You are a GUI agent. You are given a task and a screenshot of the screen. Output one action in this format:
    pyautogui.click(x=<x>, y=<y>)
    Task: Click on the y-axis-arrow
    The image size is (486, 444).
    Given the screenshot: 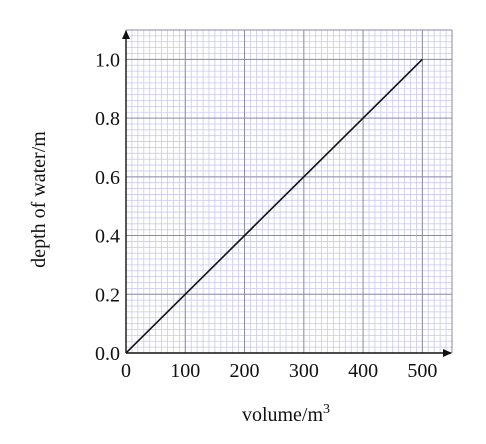 What is the action you would take?
    pyautogui.click(x=126, y=34)
    